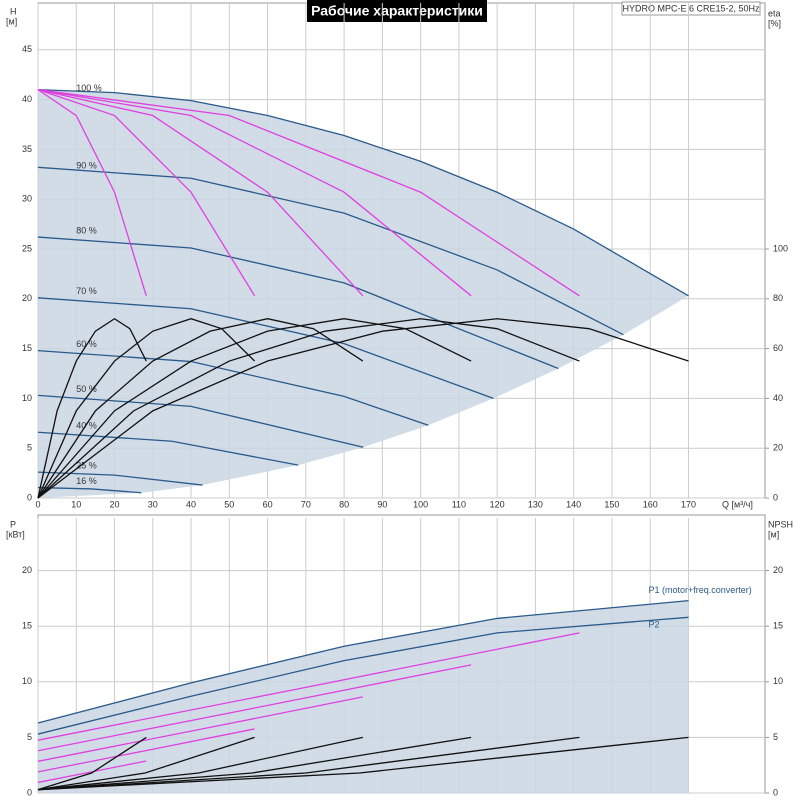 This screenshot has height=805, width=800. I want to click on chart-title: Рабочие характеристики, so click(397, 11).